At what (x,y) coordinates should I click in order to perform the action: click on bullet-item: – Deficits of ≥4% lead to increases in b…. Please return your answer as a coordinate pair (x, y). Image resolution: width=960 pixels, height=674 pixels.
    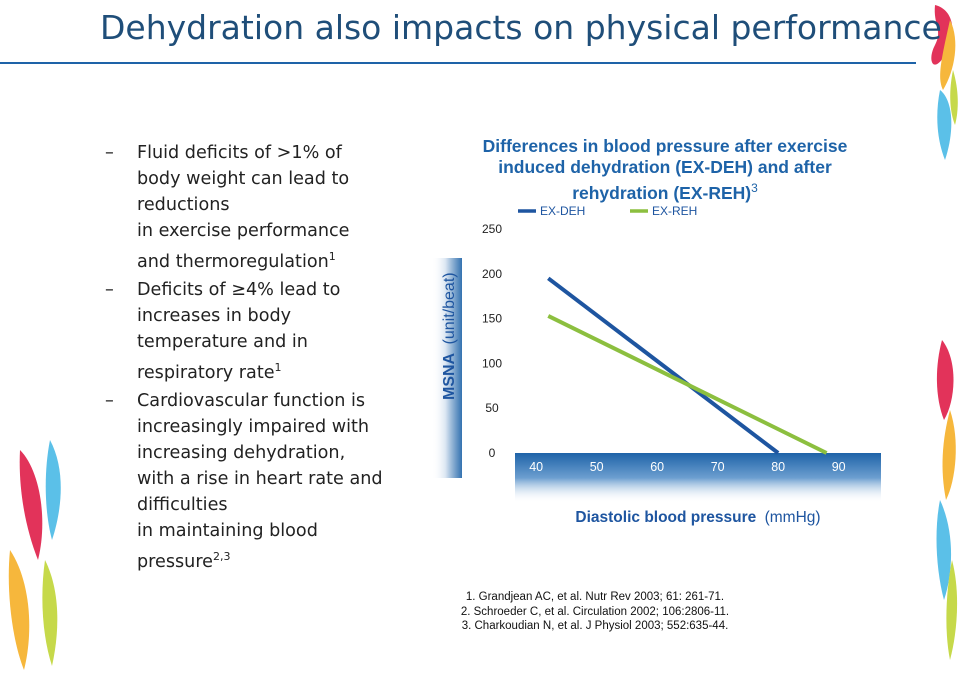
    Looking at the image, I should click on (255, 331).